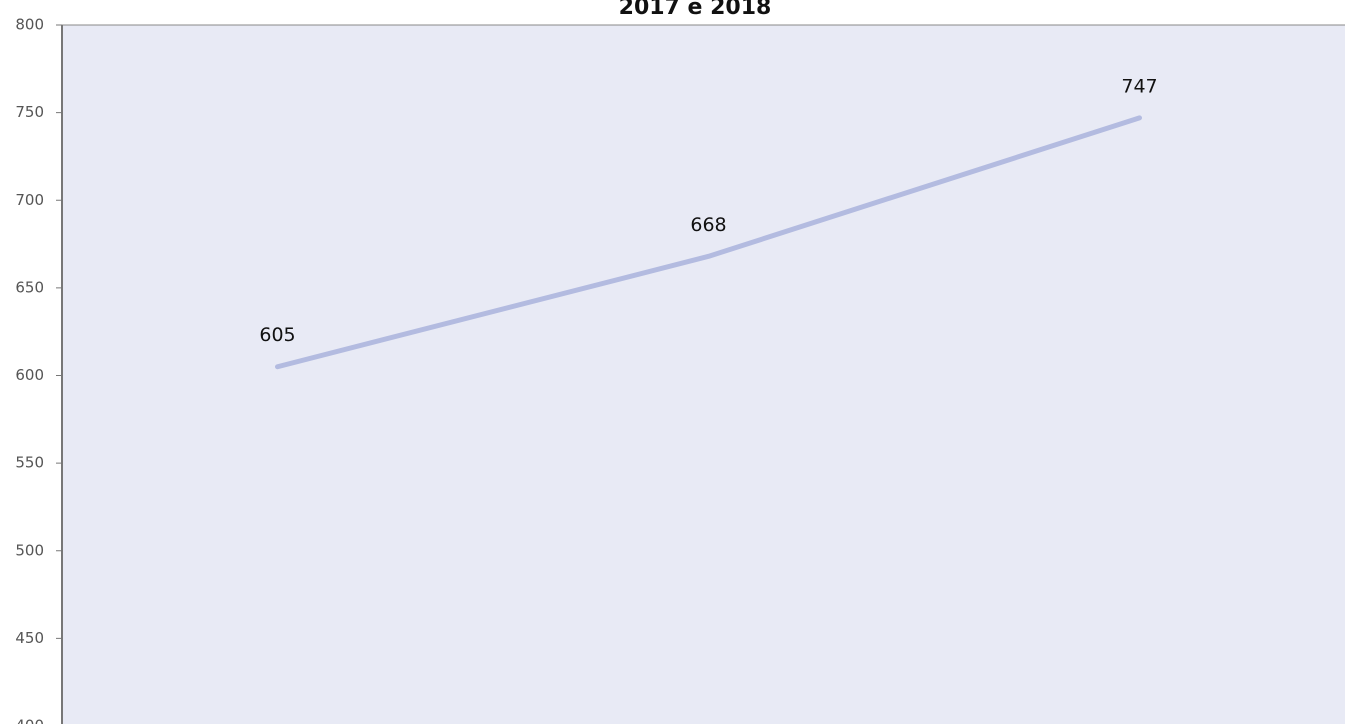 This screenshot has height=724, width=1345. I want to click on y-tick-label: 750, so click(29, 112).